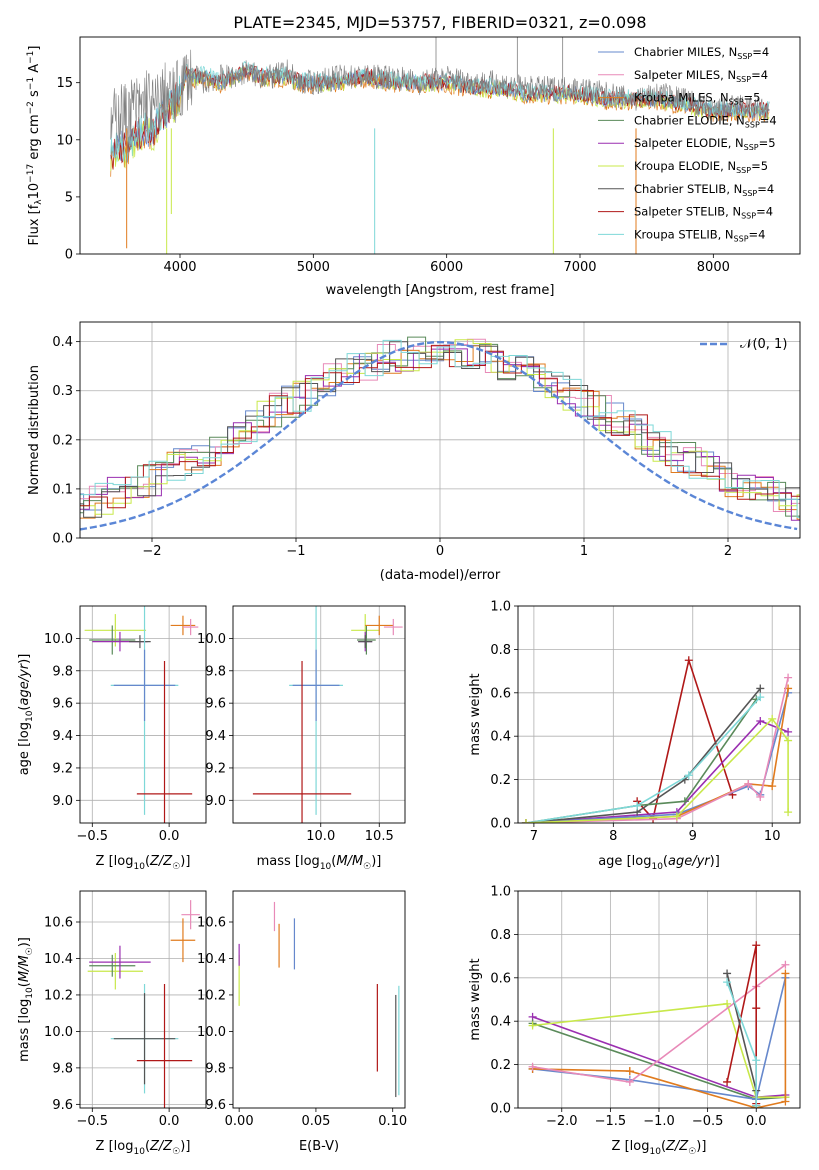 The image size is (819, 1170). What do you see at coordinates (703, 213) in the screenshot?
I see `legend-label: Salpeter STELIB, NSSP=4` at bounding box center [703, 213].